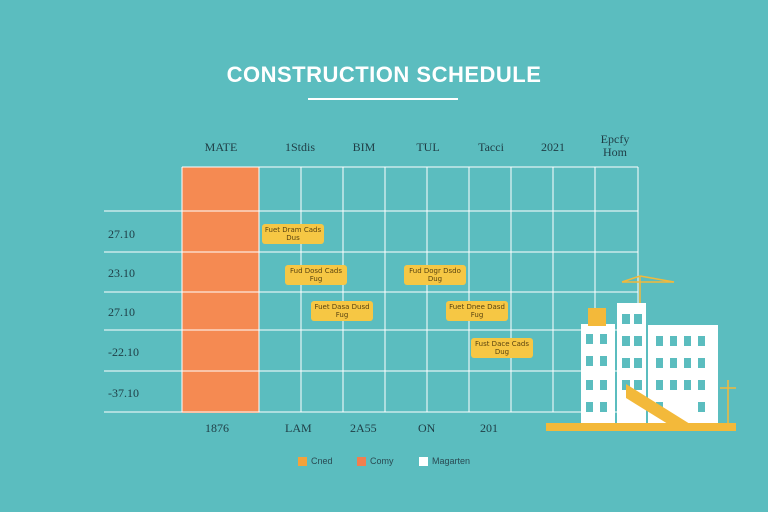  I want to click on row-label-2: 23.10, so click(121, 273).